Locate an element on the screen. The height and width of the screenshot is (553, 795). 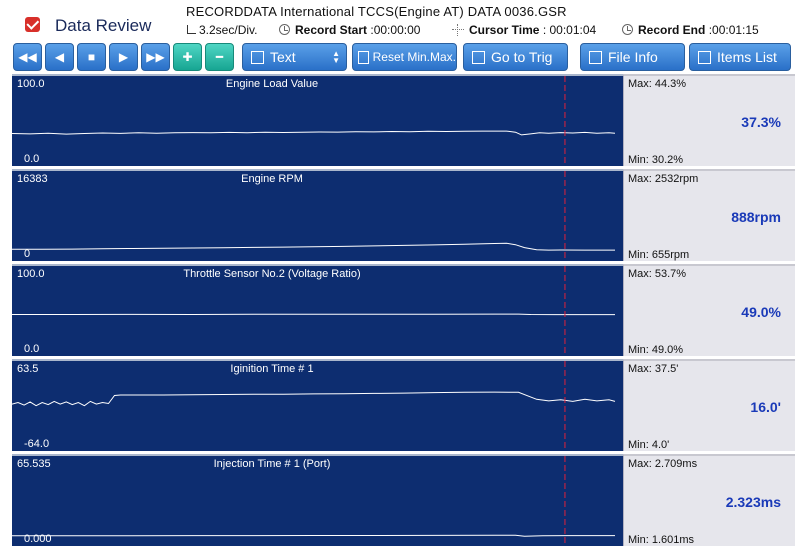
y-max-label: 16383 is located at coordinates (32, 179).